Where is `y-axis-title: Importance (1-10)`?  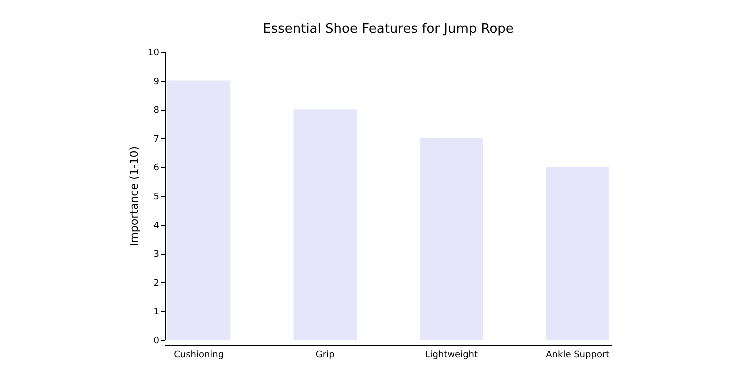
y-axis-title: Importance (1-10) is located at coordinates (135, 196).